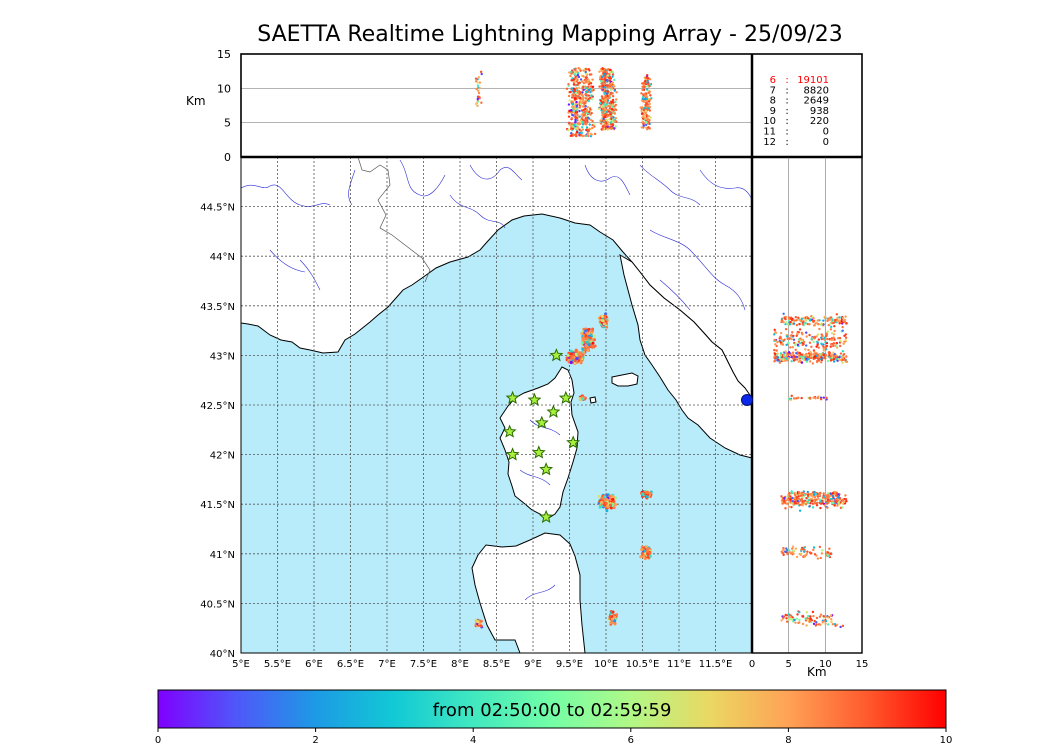 The width and height of the screenshot is (1050, 750). What do you see at coordinates (946, 740) in the screenshot?
I see `colorbar-tick-label: 10` at bounding box center [946, 740].